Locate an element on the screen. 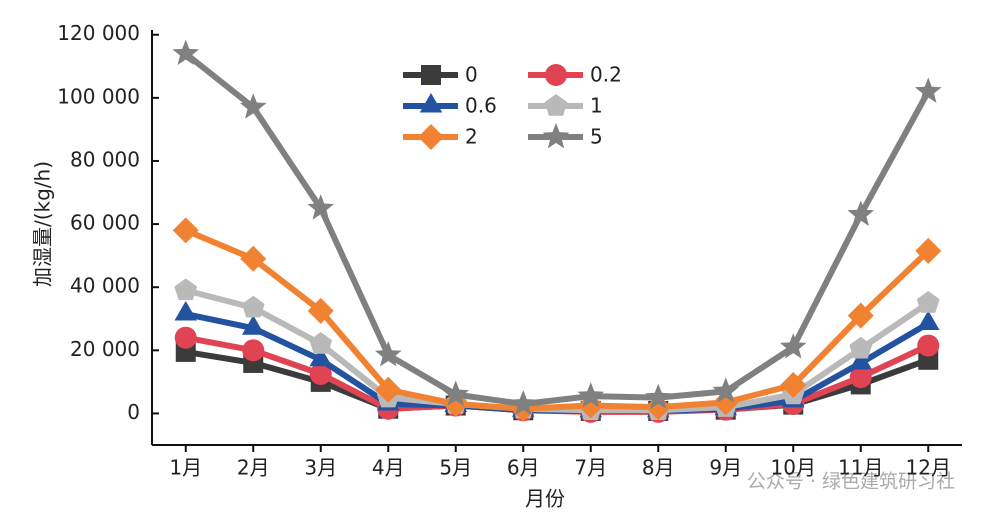 The width and height of the screenshot is (986, 523). x-tick-label: 10月 is located at coordinates (793, 468).